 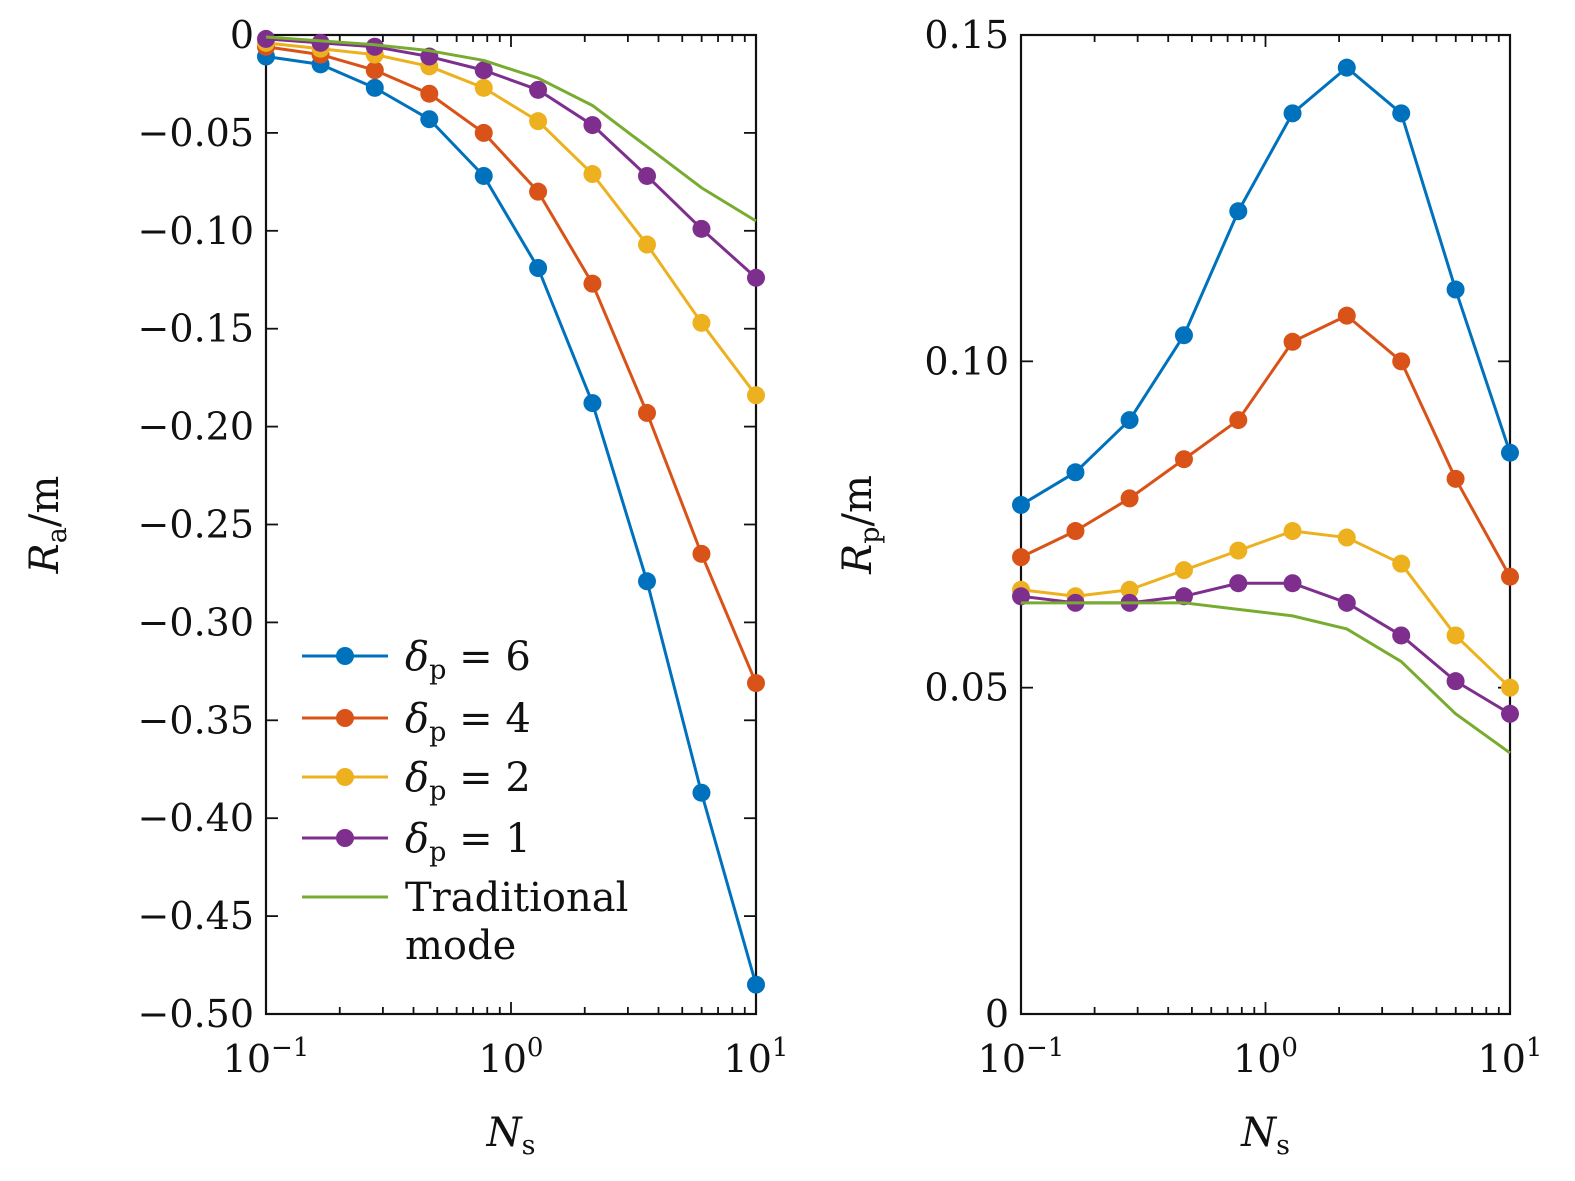 I want to click on legend-label: δp = 1, so click(x=468, y=842).